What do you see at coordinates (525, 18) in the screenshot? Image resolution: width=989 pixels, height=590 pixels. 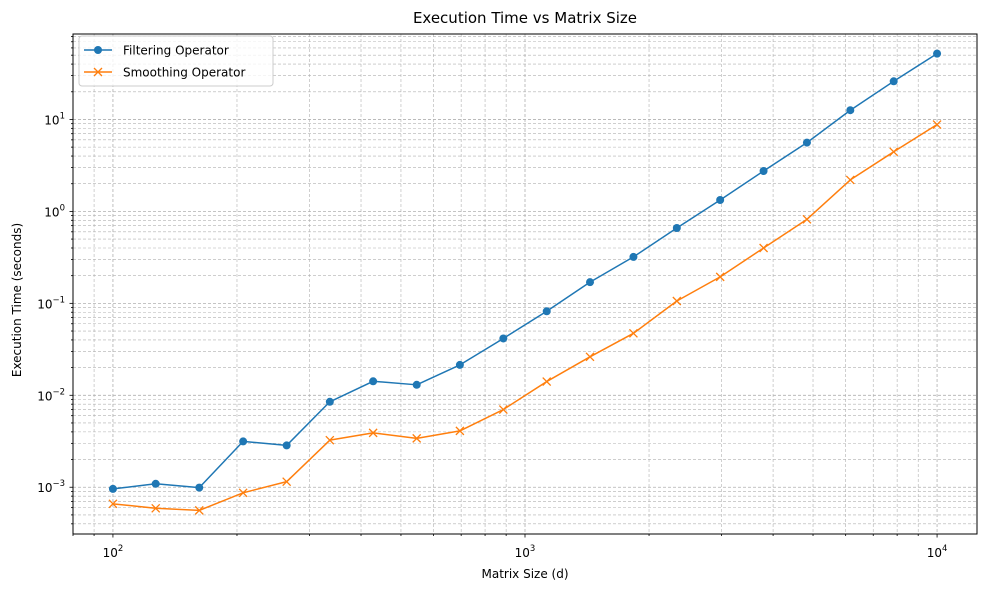 I see `chart-title: Execution Time vs Matrix Size` at bounding box center [525, 18].